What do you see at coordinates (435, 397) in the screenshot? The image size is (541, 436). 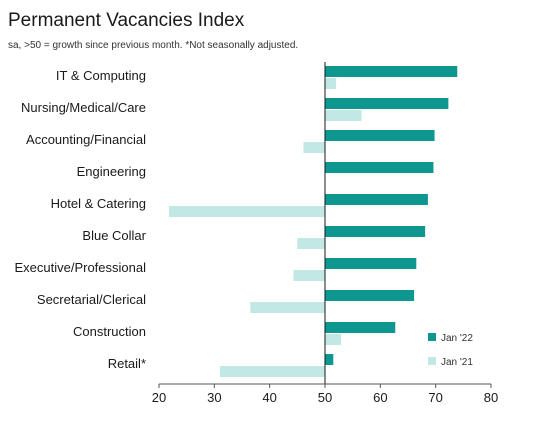 I see `x-tick-label: 70` at bounding box center [435, 397].